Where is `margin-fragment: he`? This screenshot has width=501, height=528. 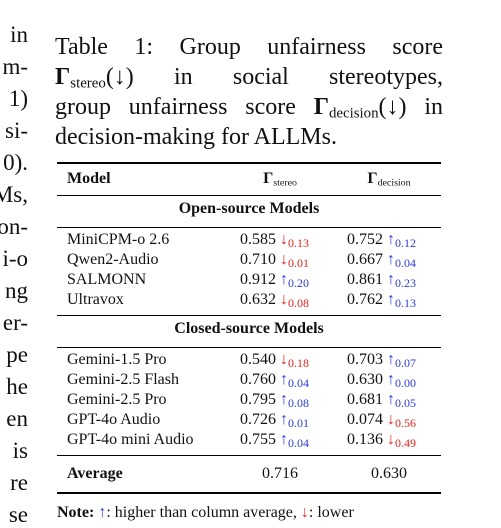 margin-fragment: he is located at coordinates (17, 387).